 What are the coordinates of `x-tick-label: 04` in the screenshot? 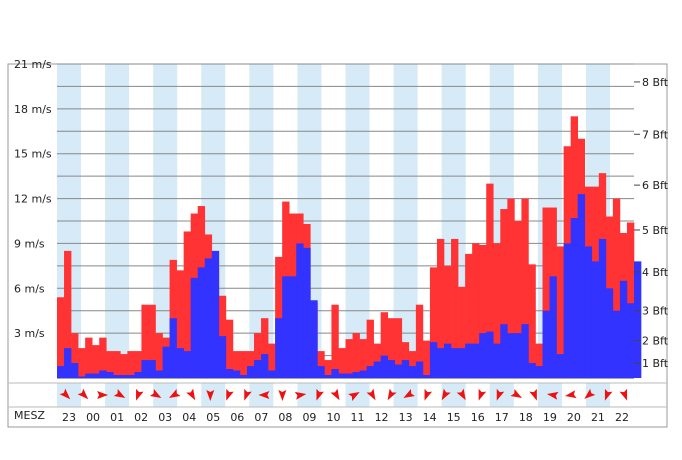 It's located at (189, 417).